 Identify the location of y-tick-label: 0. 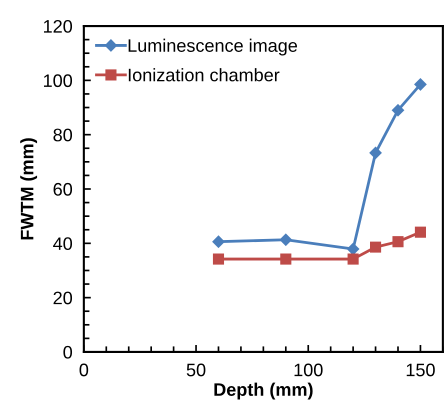
(67, 352).